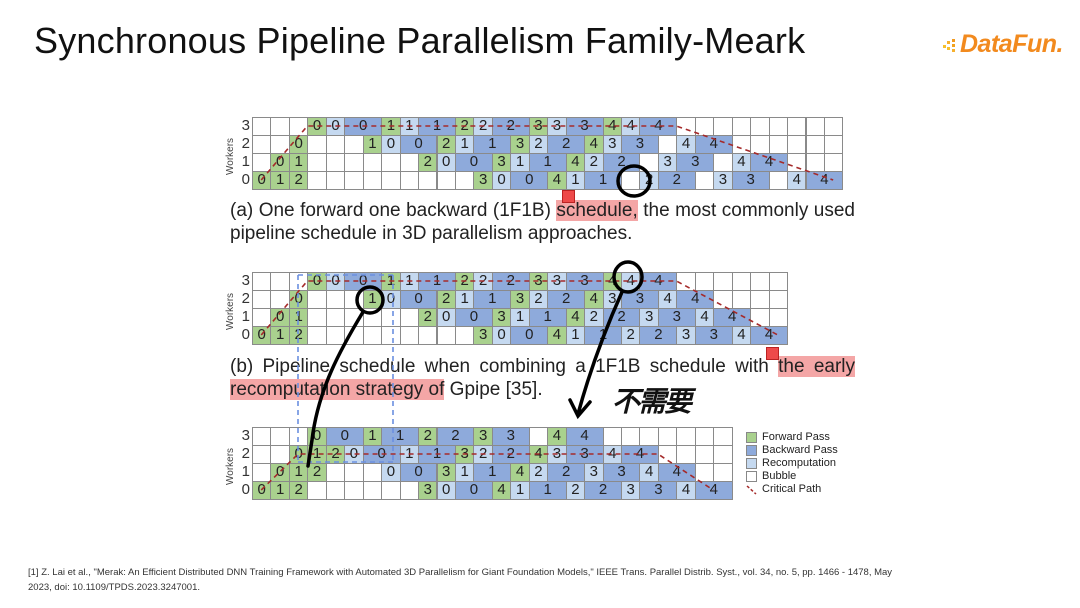 The height and width of the screenshot is (608, 1080). What do you see at coordinates (493, 389) in the screenshot?
I see `caption-b-text-end: Gpipe [35].` at bounding box center [493, 389].